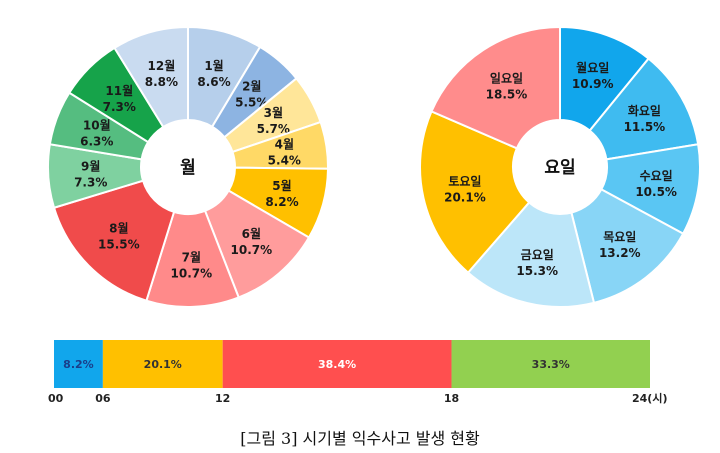 The height and width of the screenshot is (453, 720). I want to click on hour-bar: 8.2% 20.1% 38.4% 33.3% 00 06 12 18 24(시), so click(357, 372).